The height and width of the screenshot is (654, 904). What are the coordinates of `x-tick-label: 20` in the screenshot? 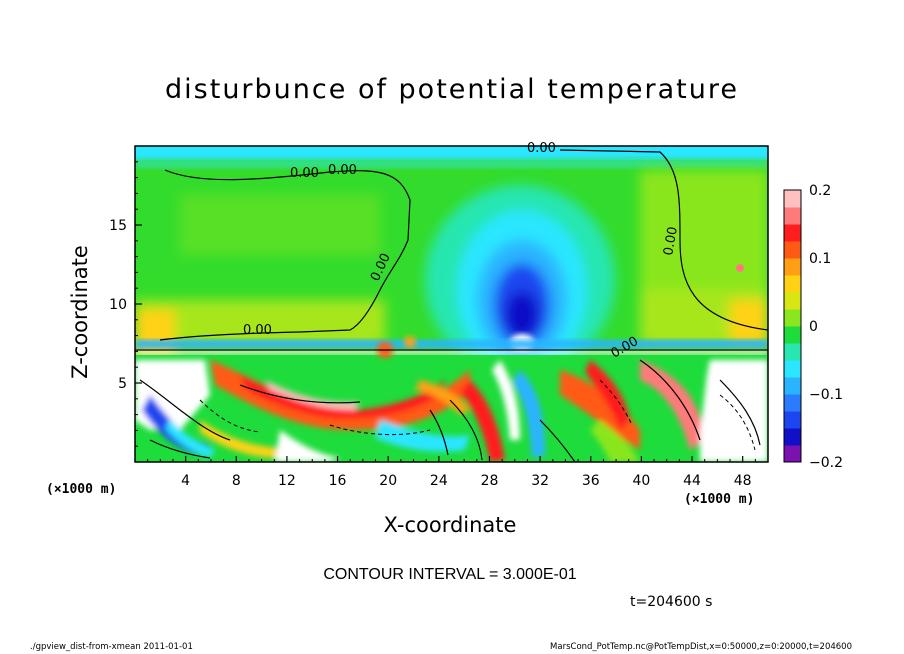 It's located at (388, 481).